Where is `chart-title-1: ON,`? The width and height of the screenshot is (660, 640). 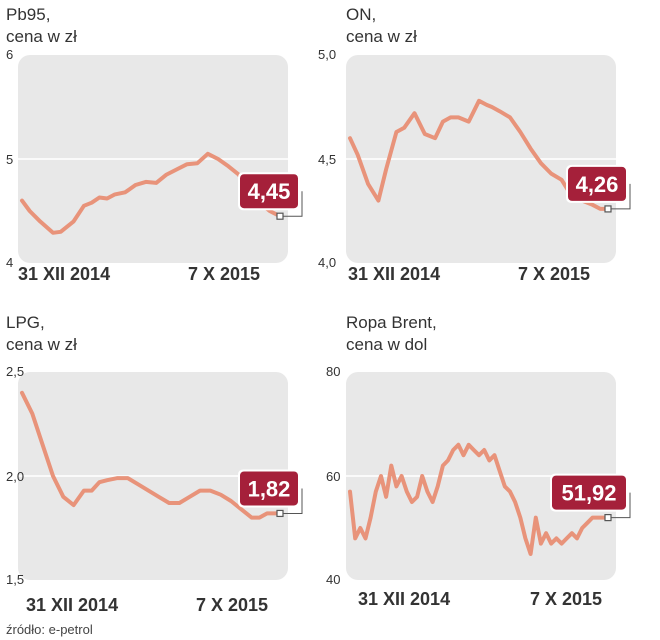
chart-title-1: ON, is located at coordinates (361, 14).